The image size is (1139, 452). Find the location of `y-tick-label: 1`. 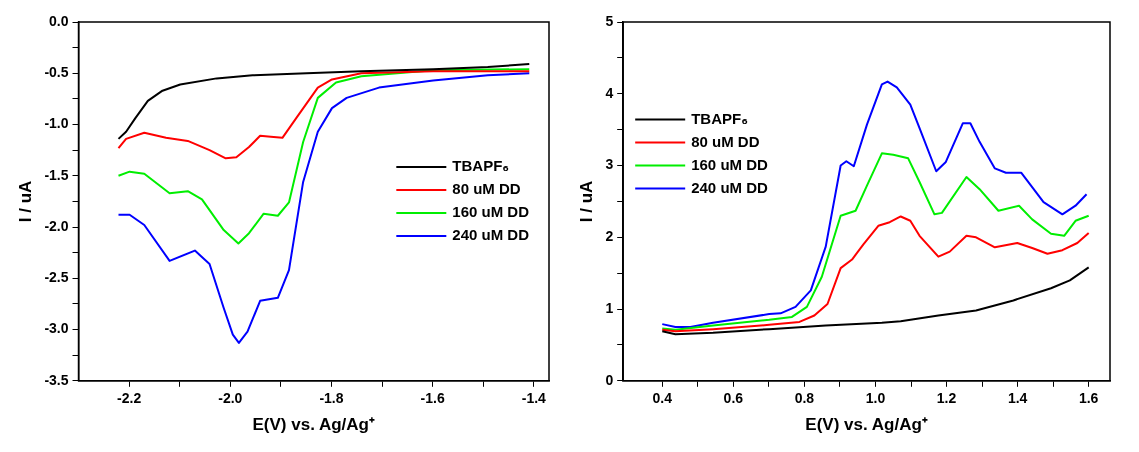

y-tick-label: 1 is located at coordinates (609, 307).